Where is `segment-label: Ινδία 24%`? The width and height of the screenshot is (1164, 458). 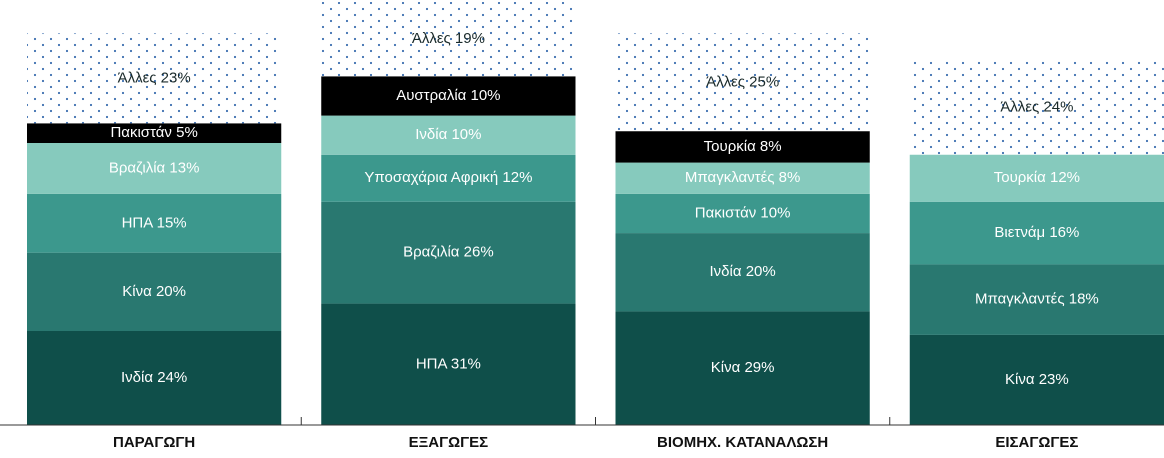 segment-label: Ινδία 24% is located at coordinates (154, 377).